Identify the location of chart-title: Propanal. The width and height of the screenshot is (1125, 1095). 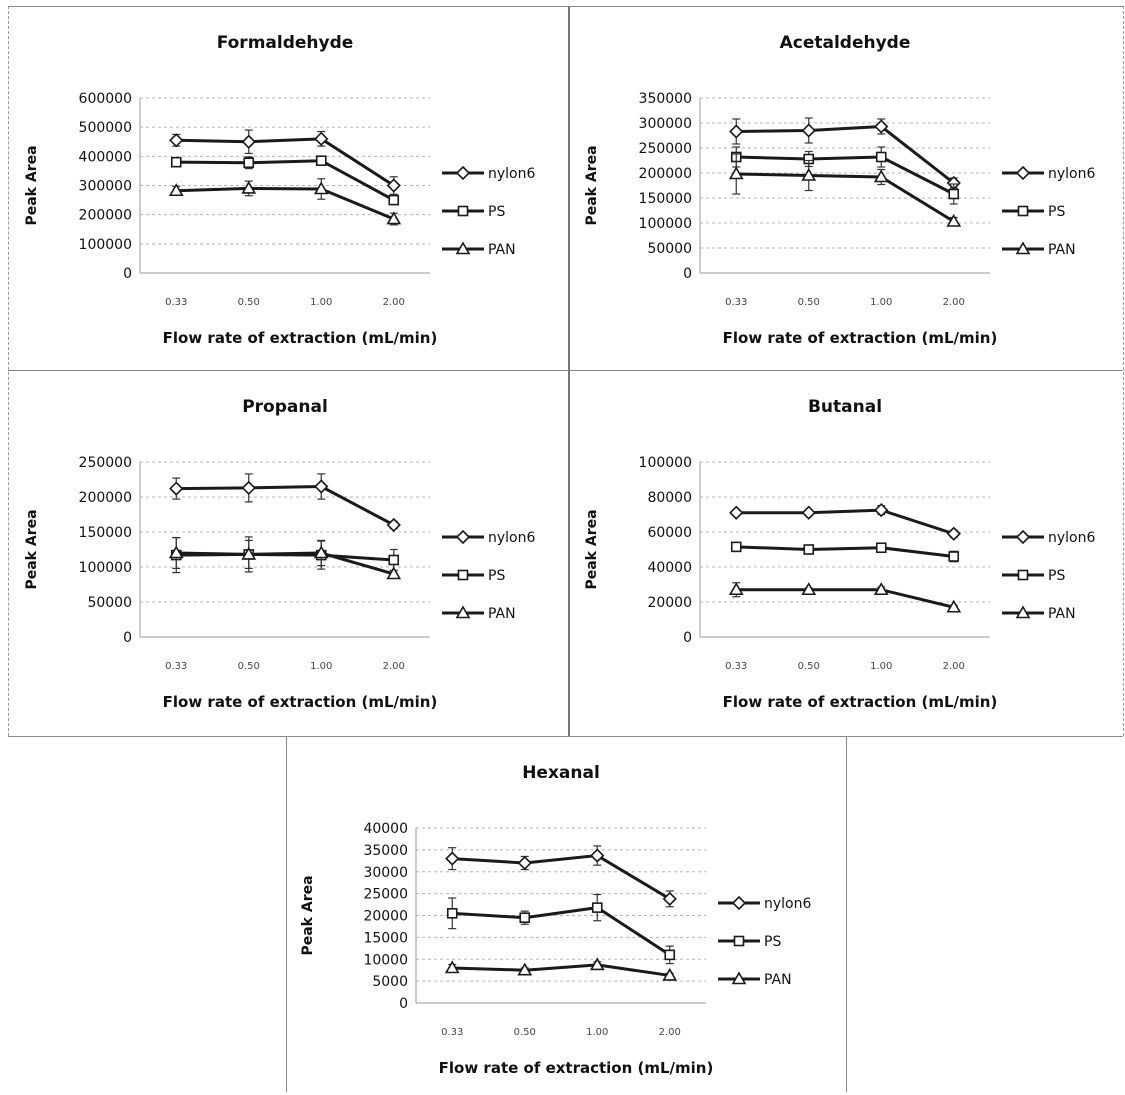
(285, 407).